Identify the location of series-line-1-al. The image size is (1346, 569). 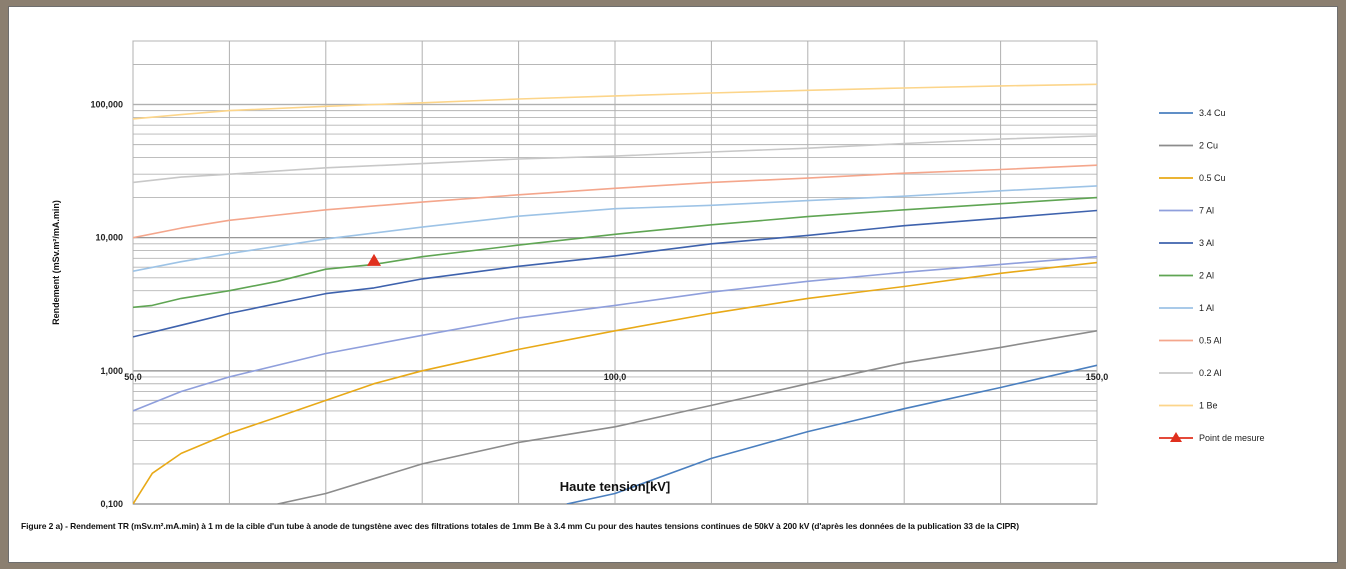
(615, 228).